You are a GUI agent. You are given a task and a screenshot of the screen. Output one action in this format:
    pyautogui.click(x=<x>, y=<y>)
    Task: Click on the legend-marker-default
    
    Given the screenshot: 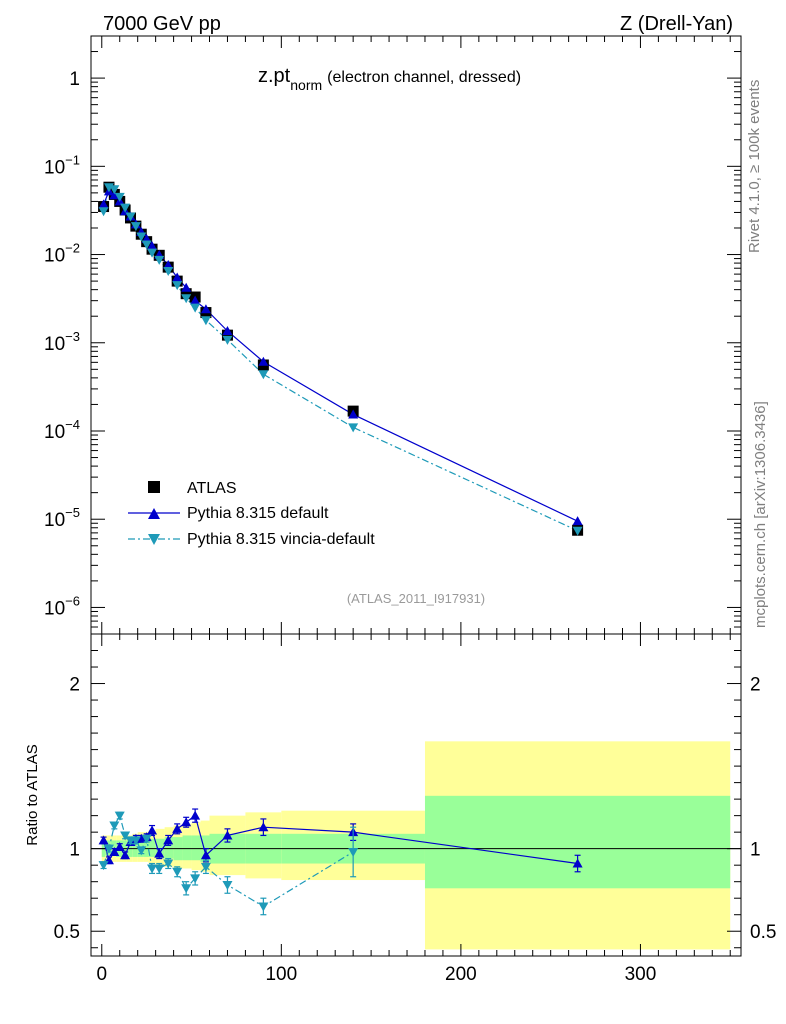 What is the action you would take?
    pyautogui.click(x=154, y=513)
    